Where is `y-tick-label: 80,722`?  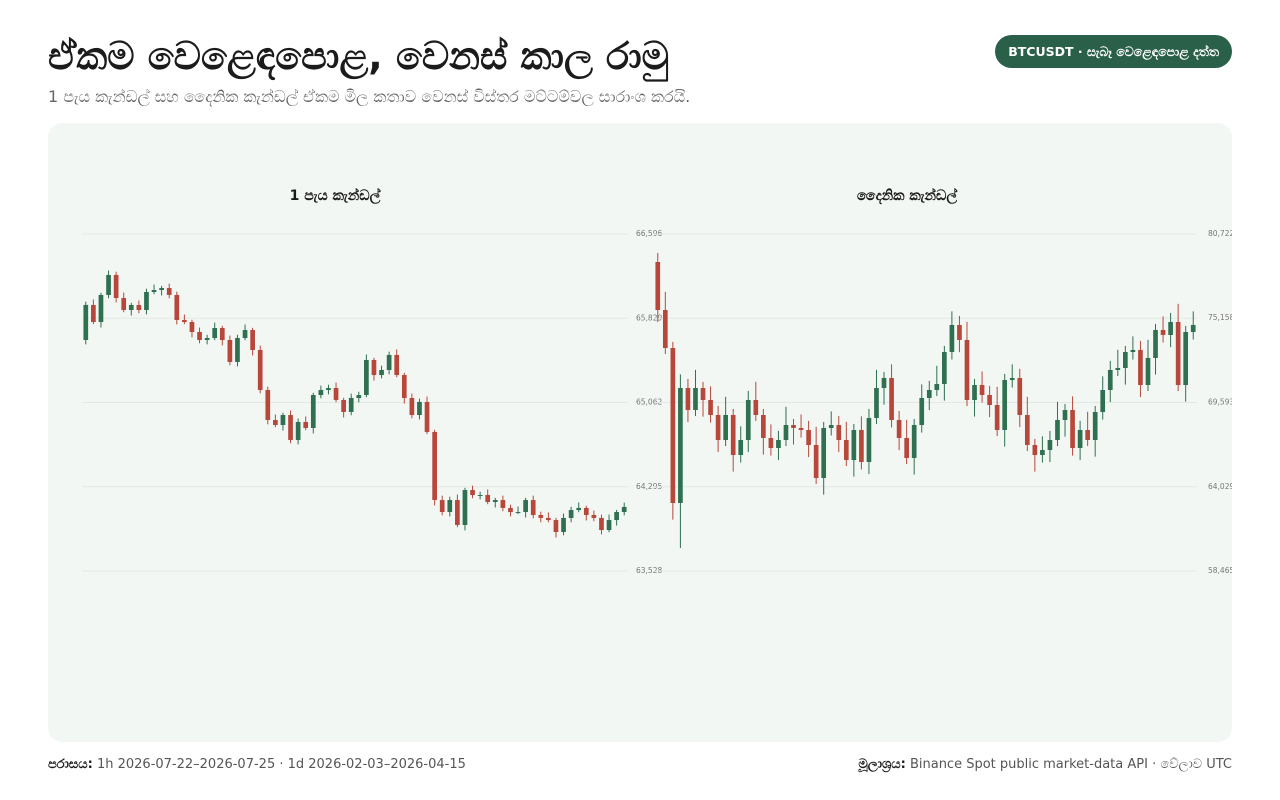
y-tick-label: 80,722 is located at coordinates (1220, 233).